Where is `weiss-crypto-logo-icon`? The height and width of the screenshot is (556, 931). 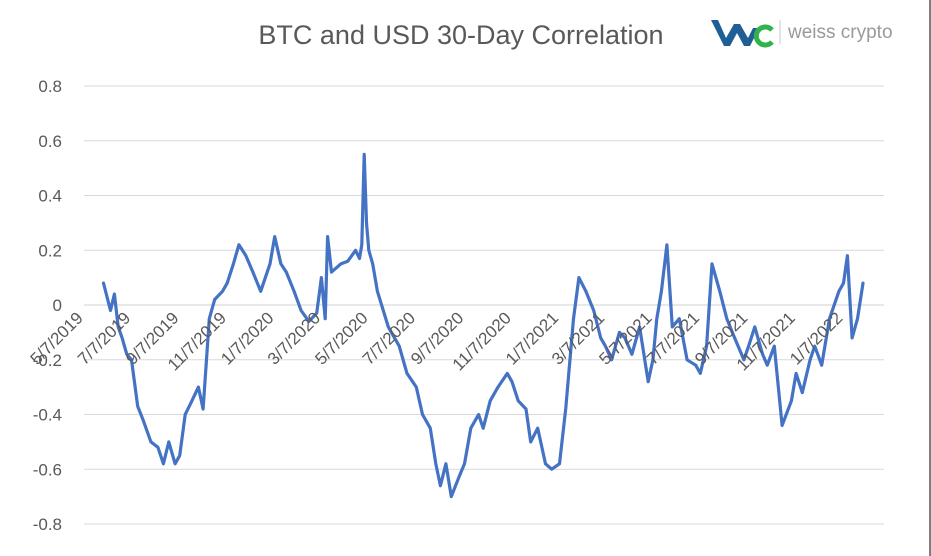 weiss-crypto-logo-icon is located at coordinates (742, 34).